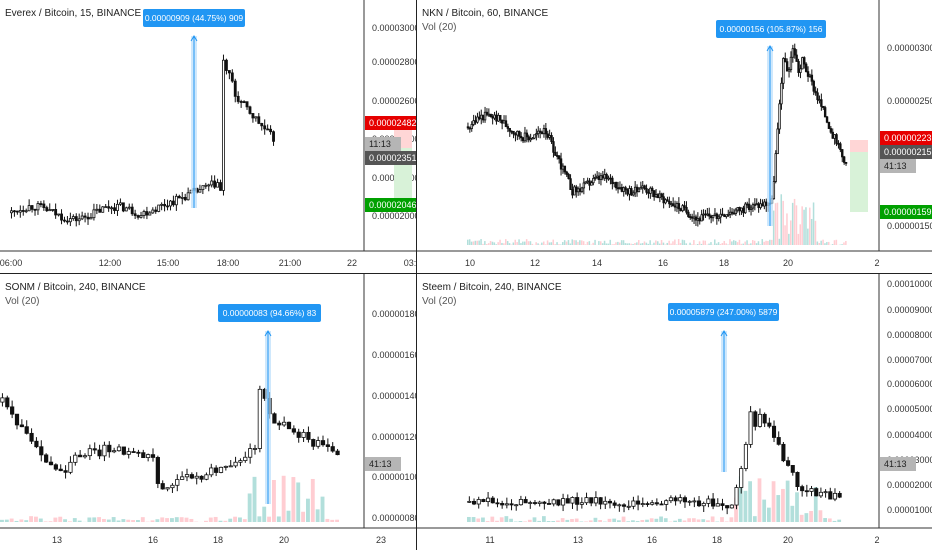  I want to click on chart-title: Steem / Bitcoin, 240, BINANCE, so click(492, 287).